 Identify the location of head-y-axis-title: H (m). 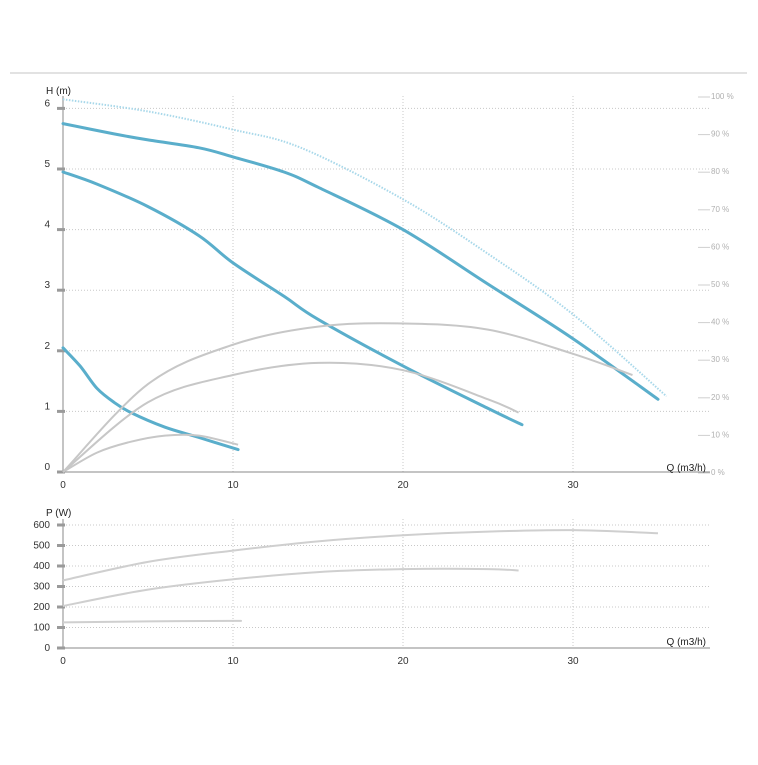
(58, 91).